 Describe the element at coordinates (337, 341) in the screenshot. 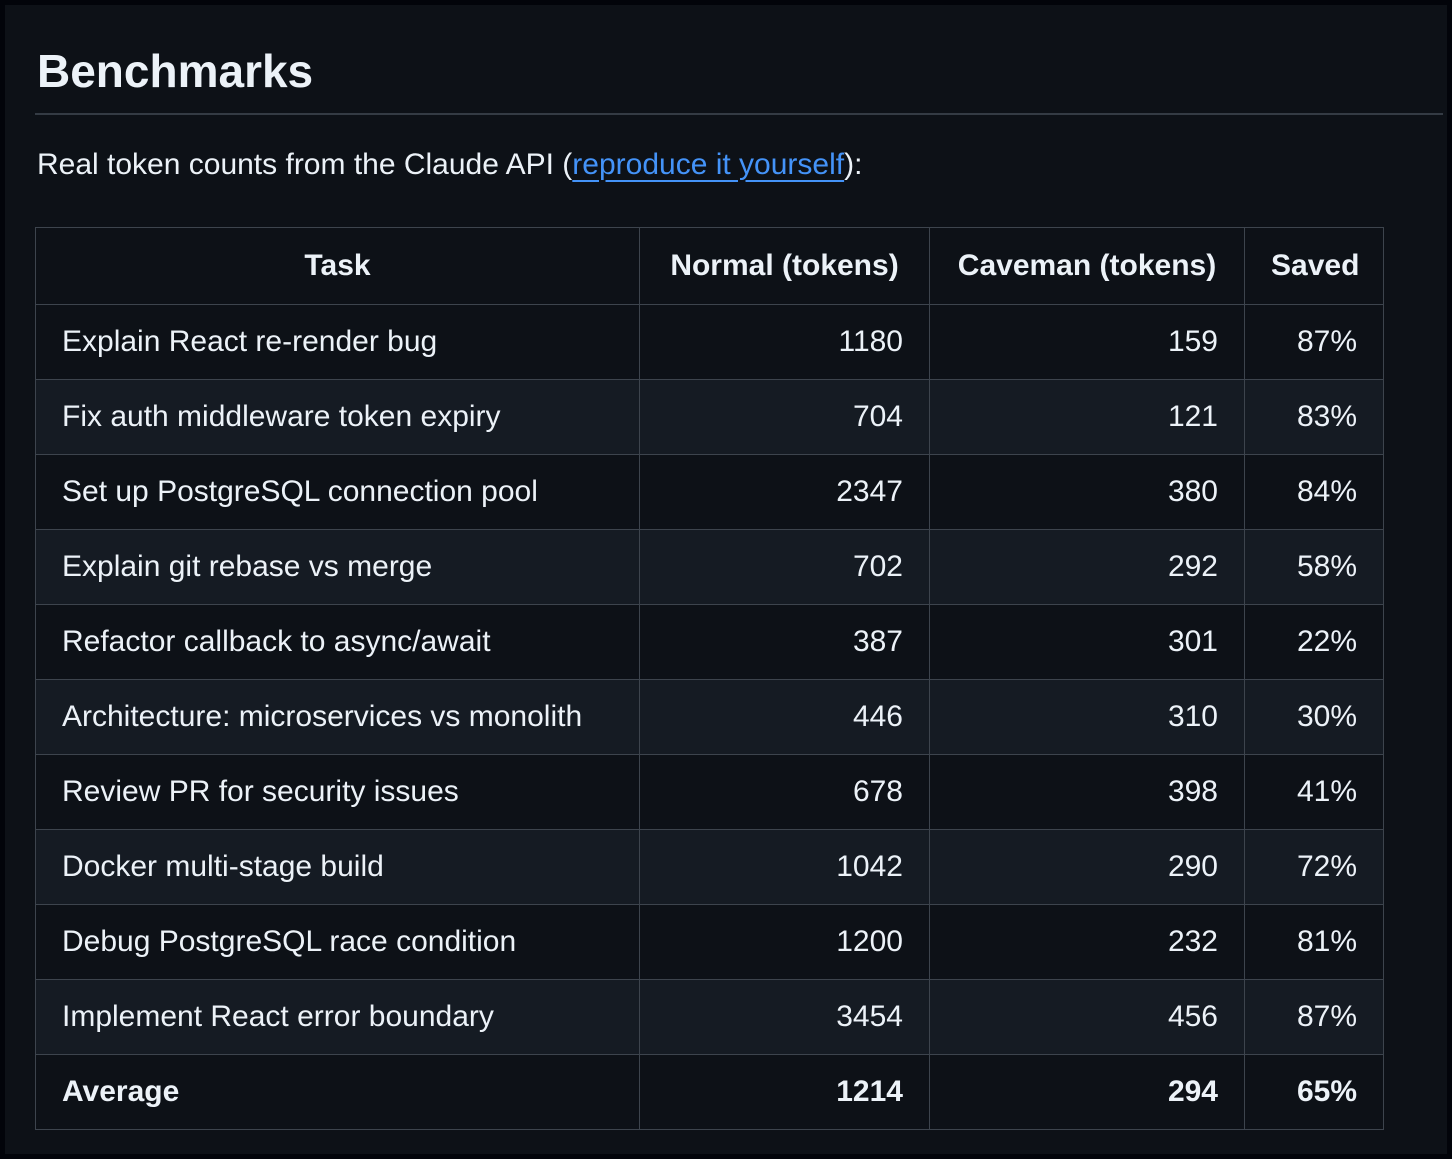

I see `task-cell: Explain React re-render bug` at that location.